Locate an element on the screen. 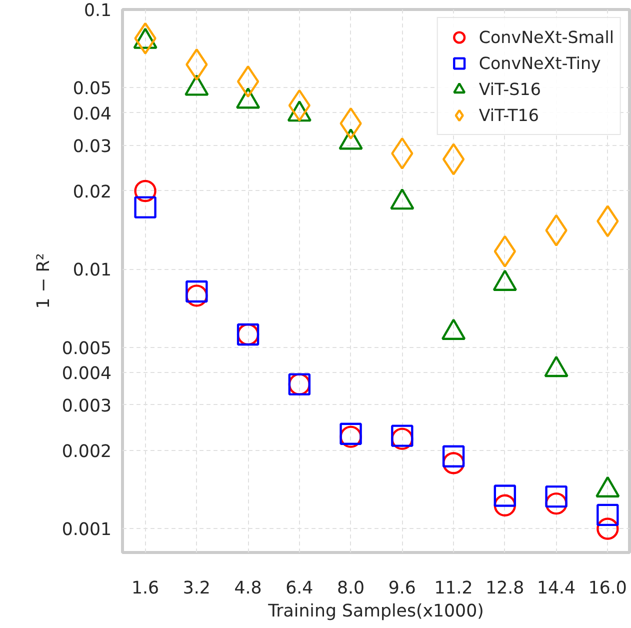 The height and width of the screenshot is (628, 631). x-tick-label: 16.0 is located at coordinates (607, 588).